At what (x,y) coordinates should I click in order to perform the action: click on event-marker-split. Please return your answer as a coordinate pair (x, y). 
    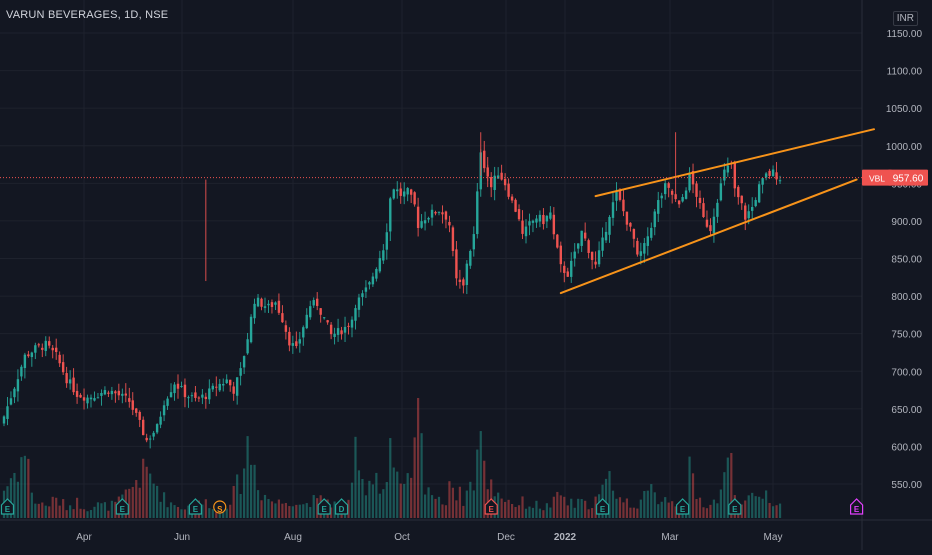
    Looking at the image, I should click on (220, 507).